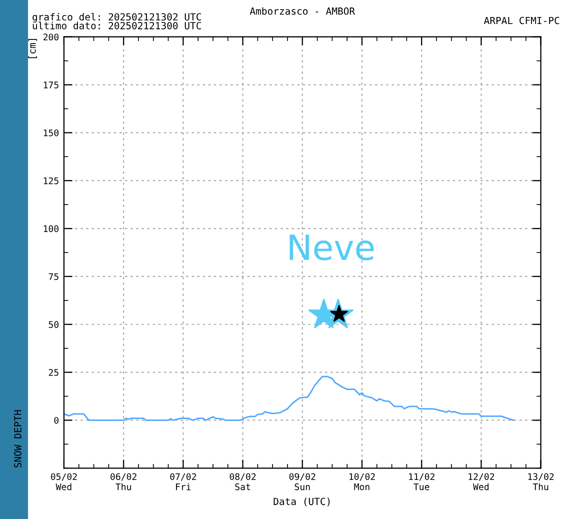  What do you see at coordinates (289, 398) in the screenshot?
I see `line-series` at bounding box center [289, 398].